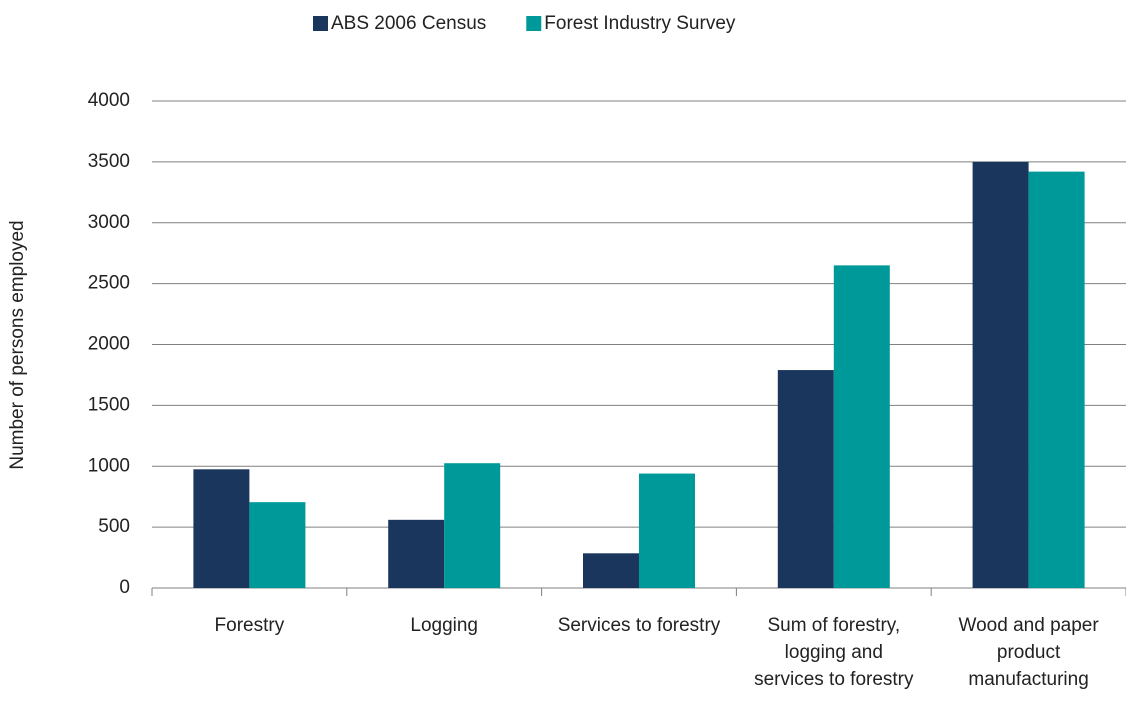 Image resolution: width=1126 pixels, height=728 pixels. Describe the element at coordinates (109, 161) in the screenshot. I see `y-tick-label: 3500` at that location.